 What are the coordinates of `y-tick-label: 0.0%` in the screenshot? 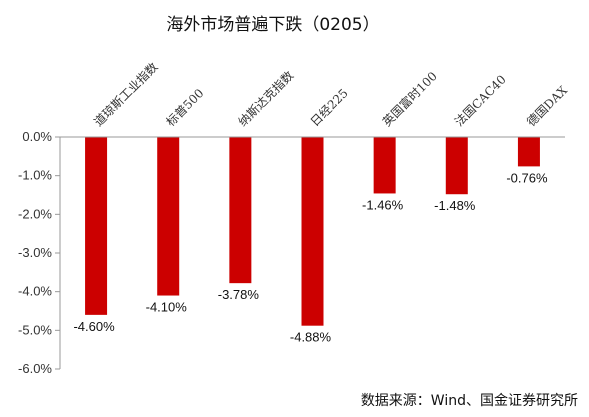 It's located at (37, 136).